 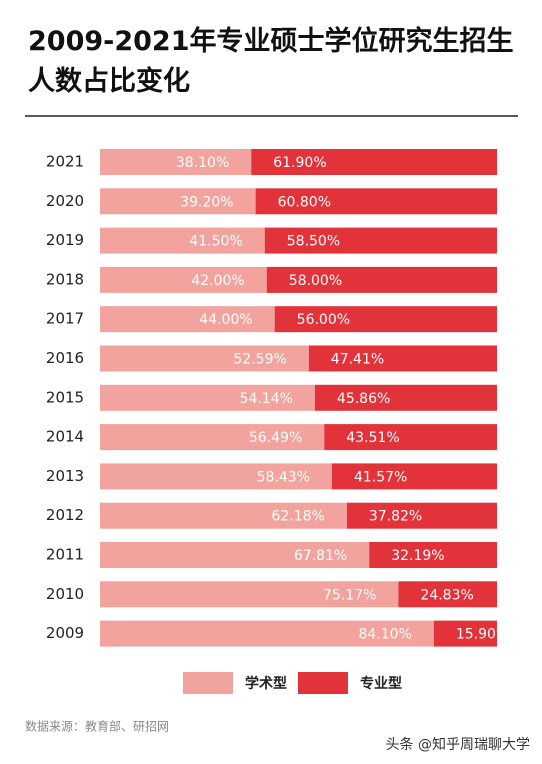 What do you see at coordinates (65, 397) in the screenshot?
I see `y-tick-label: 2015` at bounding box center [65, 397].